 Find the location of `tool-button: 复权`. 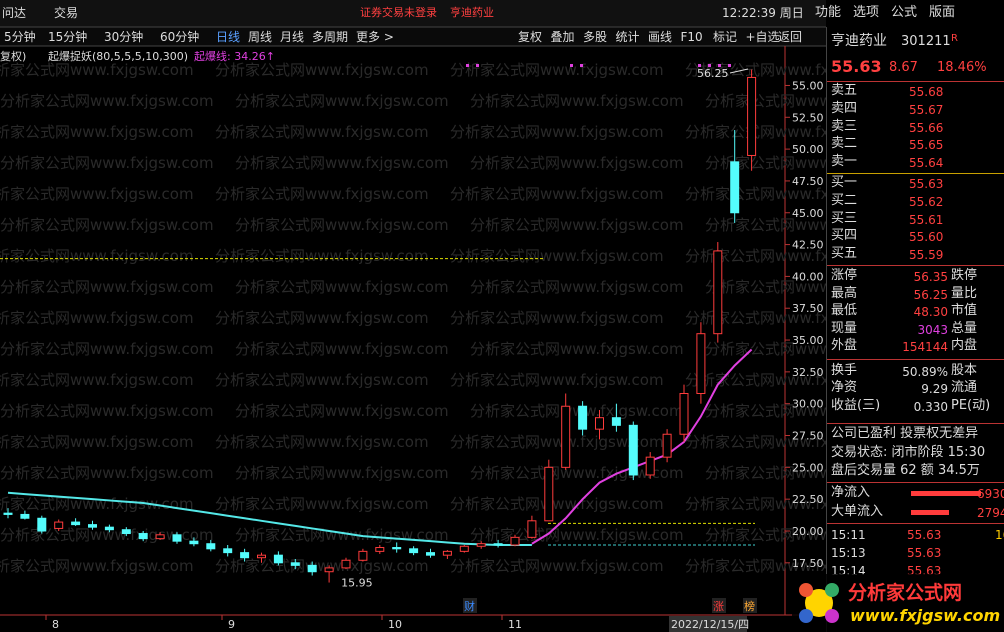

tool-button: 复权 is located at coordinates (530, 37).